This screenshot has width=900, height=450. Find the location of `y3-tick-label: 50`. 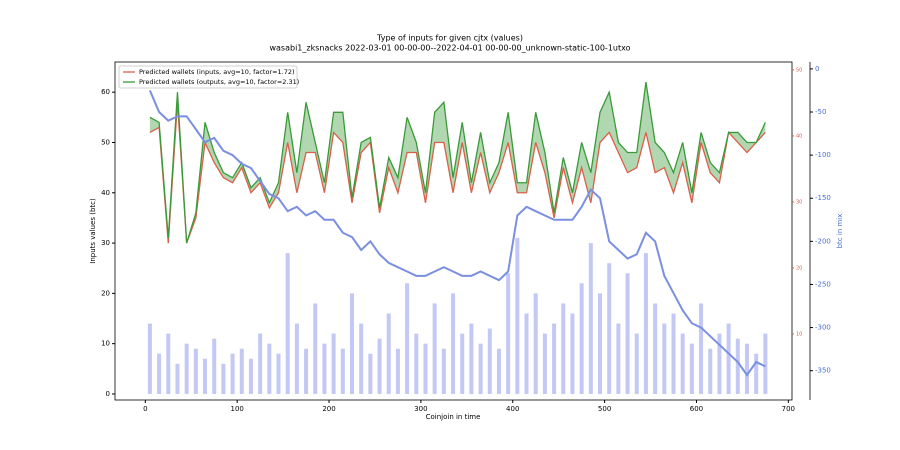

y3-tick-label: 50 is located at coordinates (799, 70).